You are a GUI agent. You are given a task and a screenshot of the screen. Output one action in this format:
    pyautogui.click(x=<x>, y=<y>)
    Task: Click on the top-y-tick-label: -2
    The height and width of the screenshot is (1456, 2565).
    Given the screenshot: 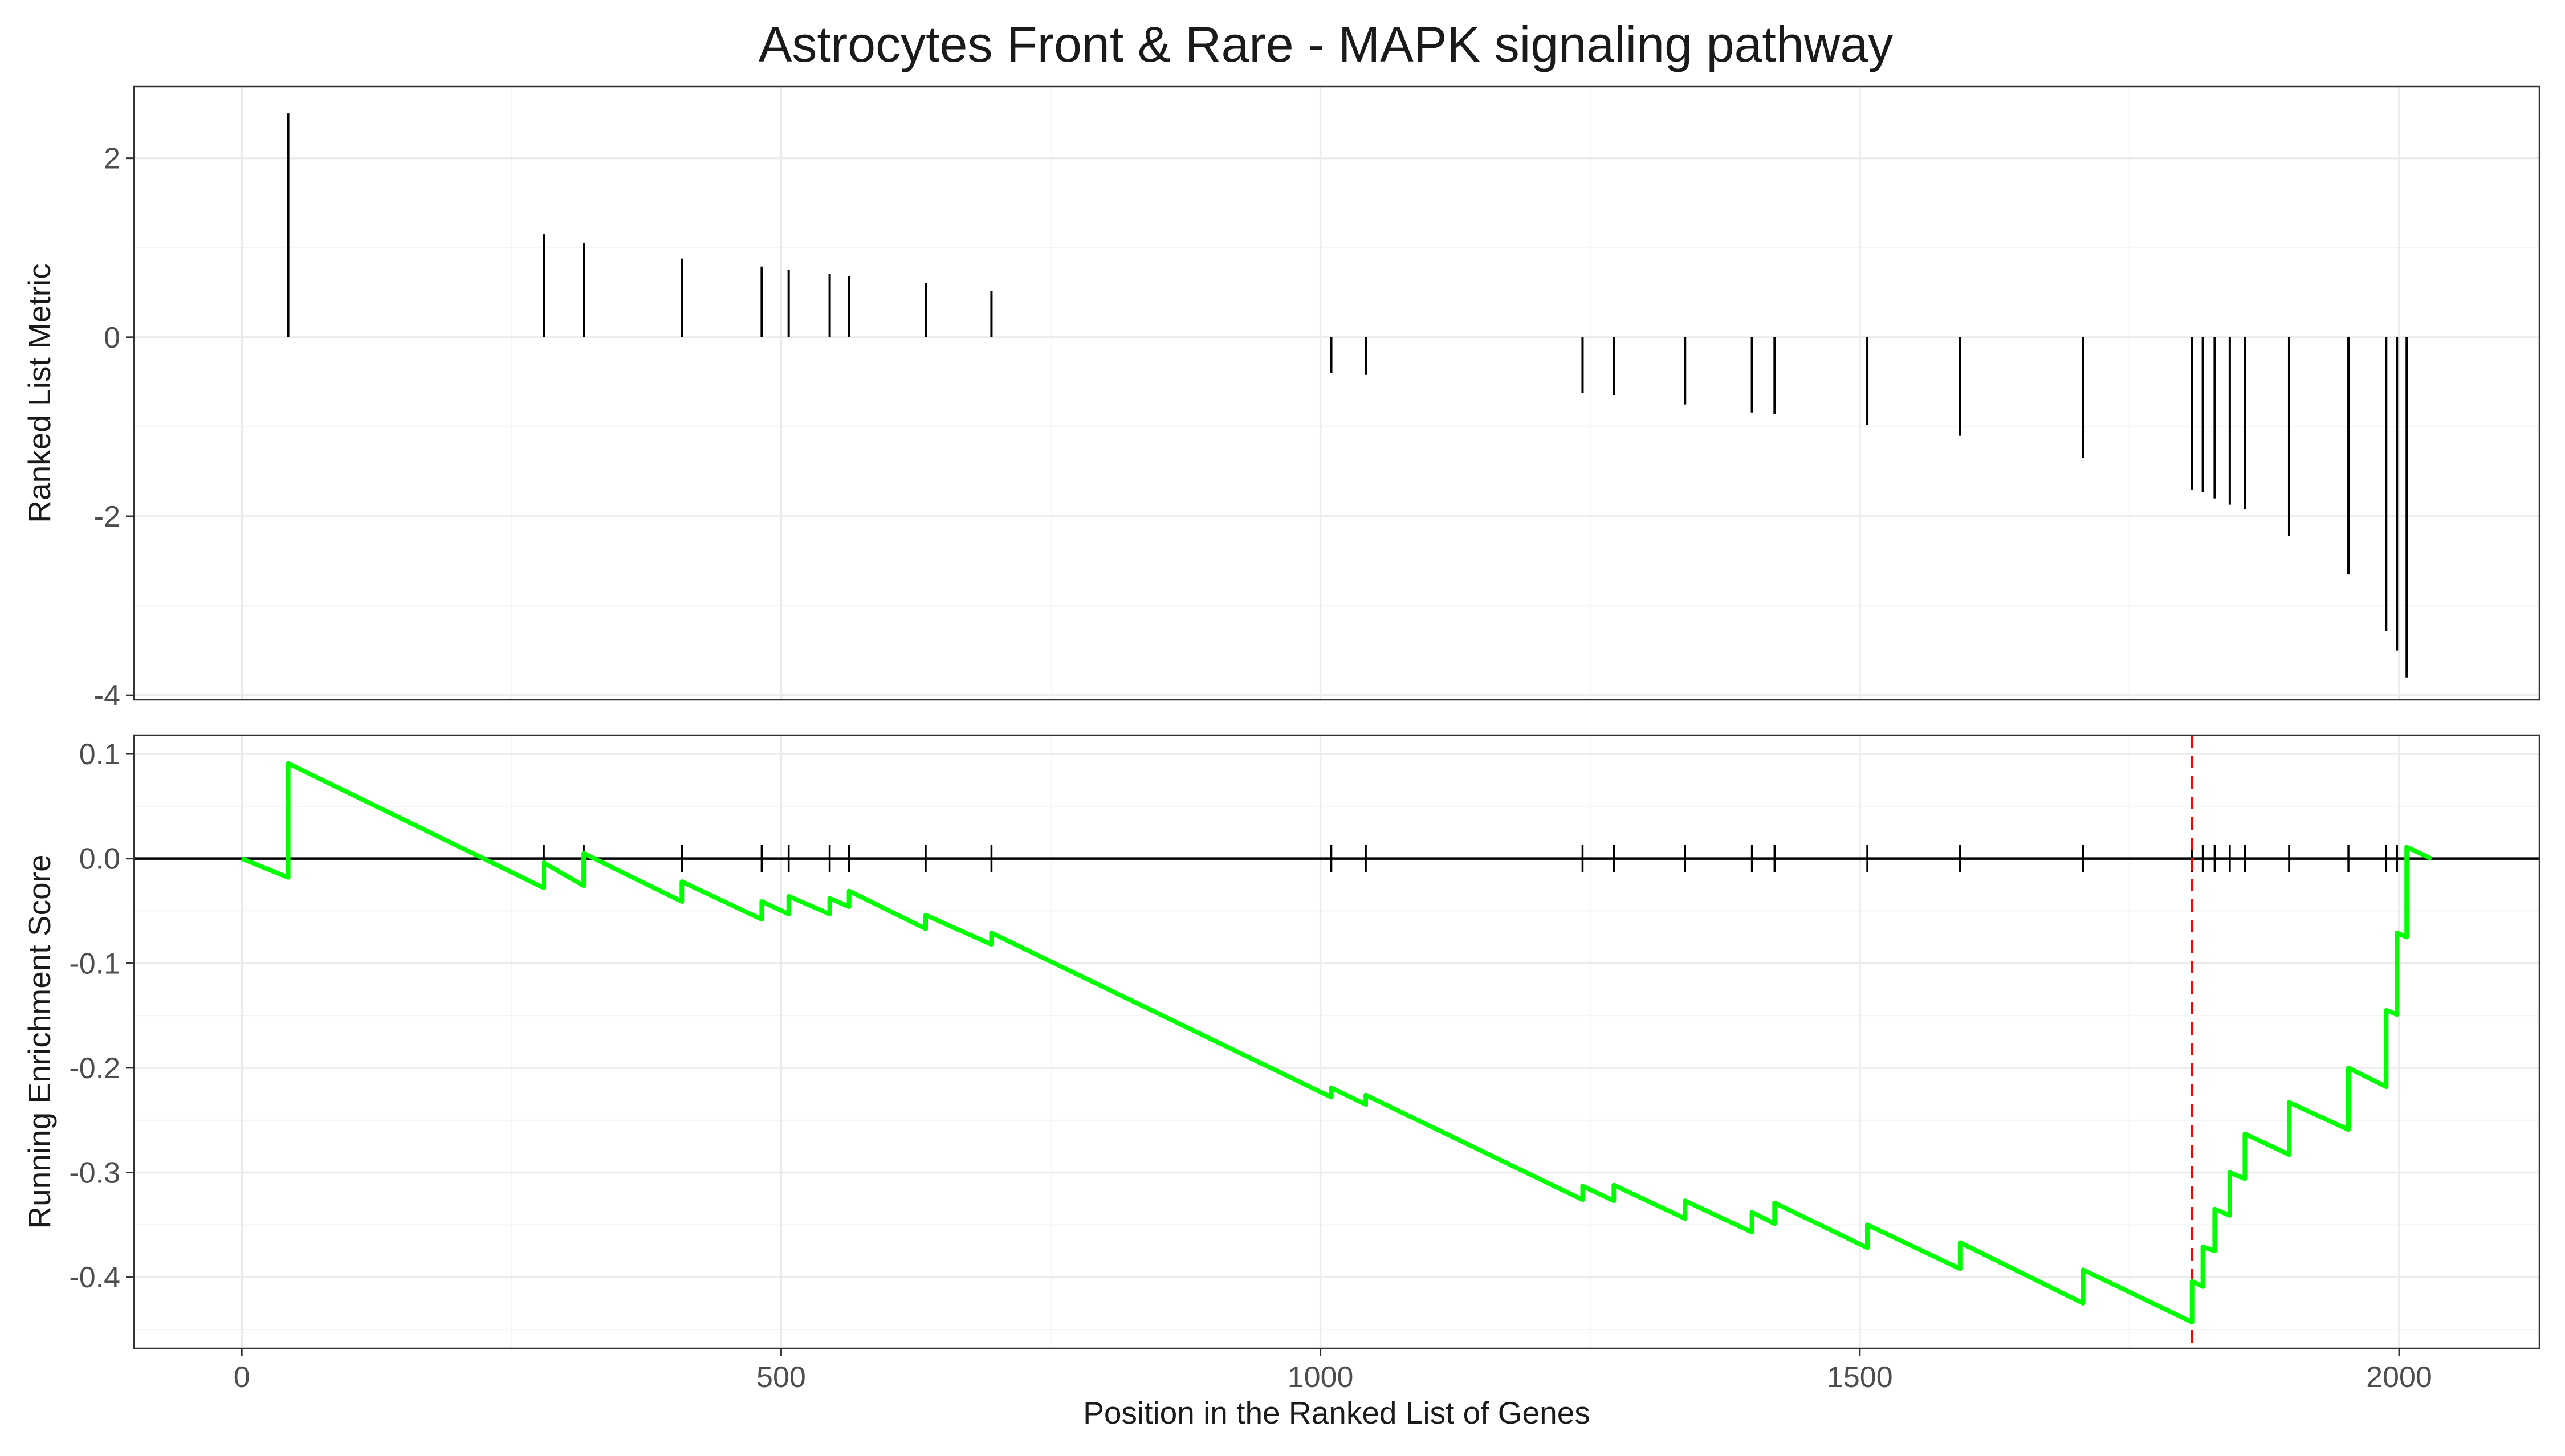 What is the action you would take?
    pyautogui.click(x=107, y=516)
    